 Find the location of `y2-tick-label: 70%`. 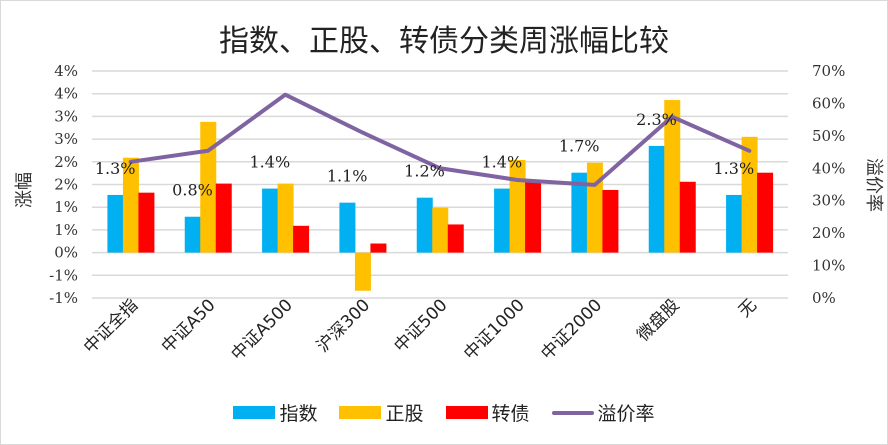

y2-tick-label: 70% is located at coordinates (828, 71).